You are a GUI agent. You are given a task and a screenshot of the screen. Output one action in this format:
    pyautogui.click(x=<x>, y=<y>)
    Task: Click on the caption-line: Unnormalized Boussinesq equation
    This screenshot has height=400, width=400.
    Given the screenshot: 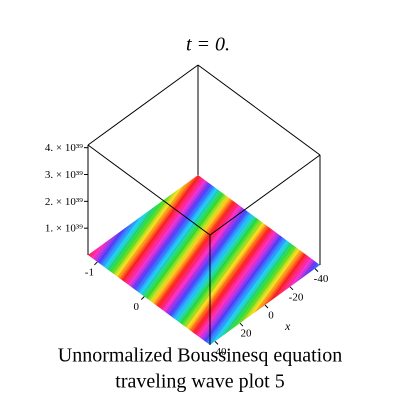 What is the action you would take?
    pyautogui.click(x=200, y=356)
    